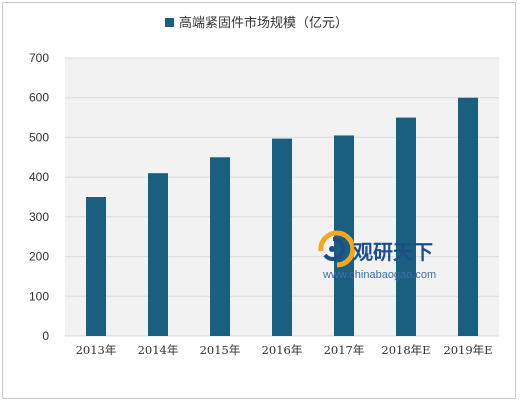  What do you see at coordinates (39, 177) in the screenshot?
I see `y-tick-label: 400` at bounding box center [39, 177].